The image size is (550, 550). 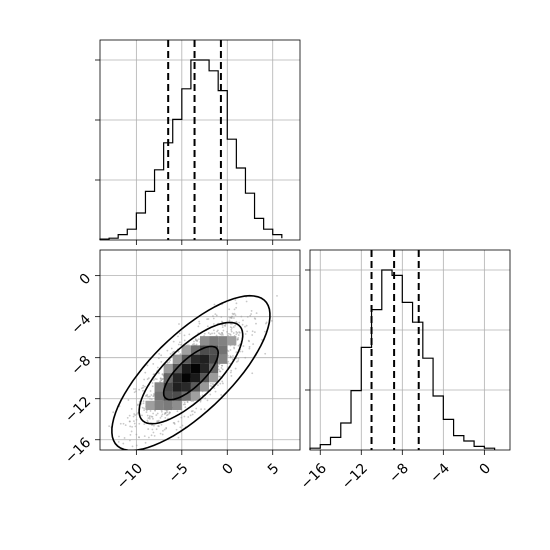 What do you see at coordinates (440, 473) in the screenshot?
I see `x-tick-label: −4` at bounding box center [440, 473].